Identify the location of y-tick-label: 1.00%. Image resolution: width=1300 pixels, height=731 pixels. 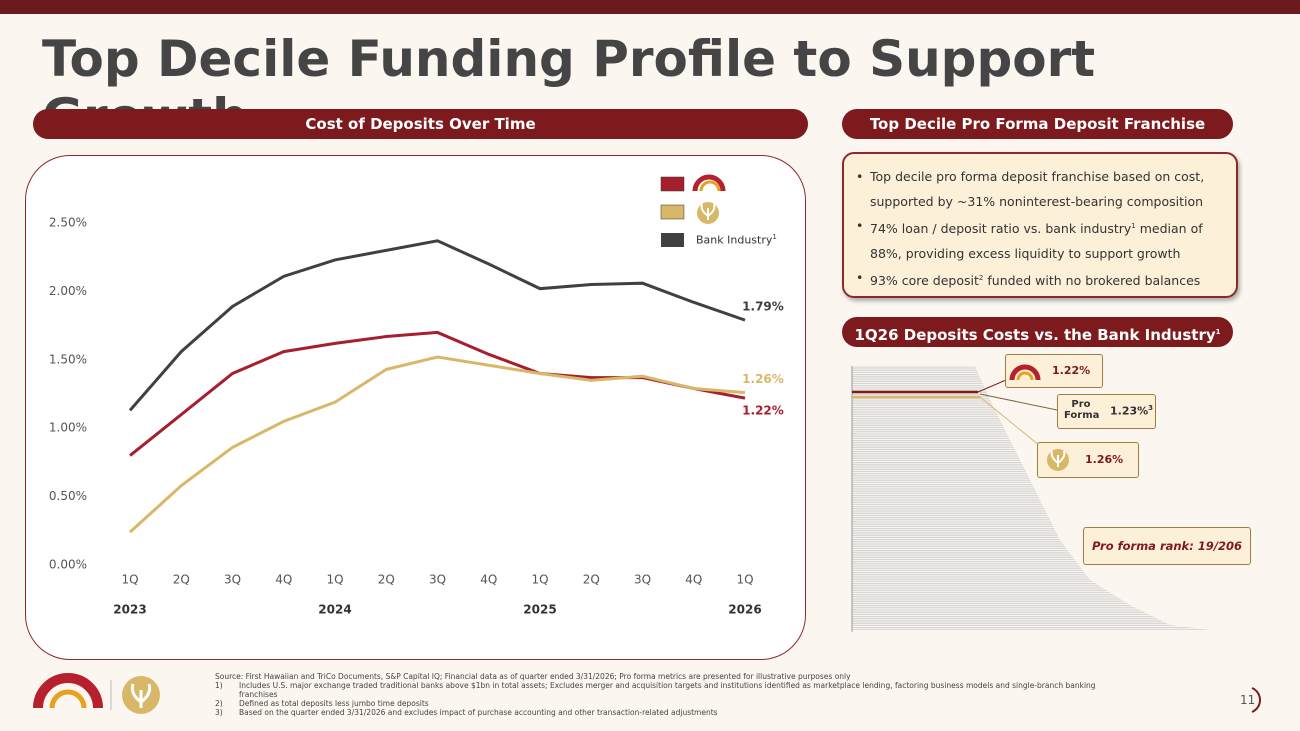
(68, 428).